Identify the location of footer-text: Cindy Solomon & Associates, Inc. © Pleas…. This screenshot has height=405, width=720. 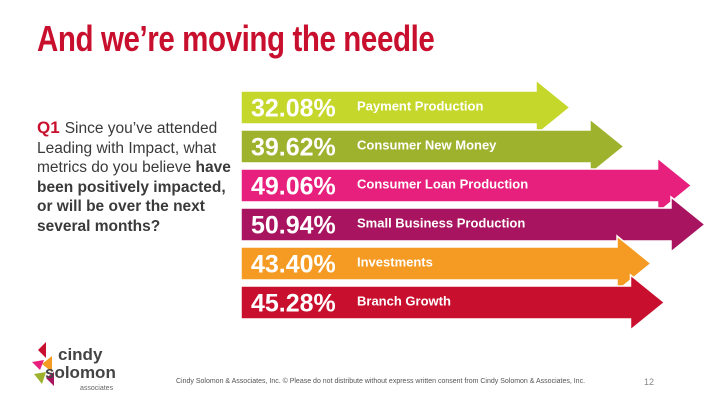
(381, 381).